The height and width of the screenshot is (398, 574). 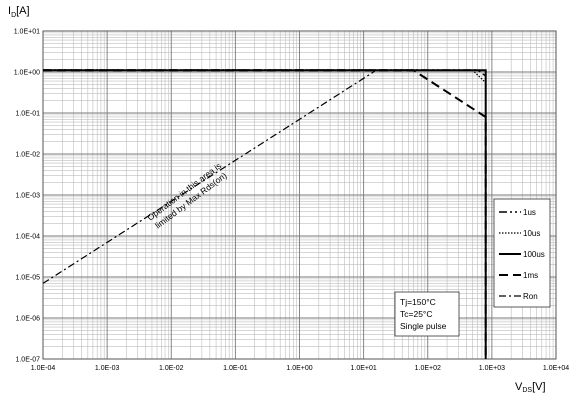 What do you see at coordinates (27, 32) in the screenshot?
I see `y-tick-label: 1.0E+01` at bounding box center [27, 32].